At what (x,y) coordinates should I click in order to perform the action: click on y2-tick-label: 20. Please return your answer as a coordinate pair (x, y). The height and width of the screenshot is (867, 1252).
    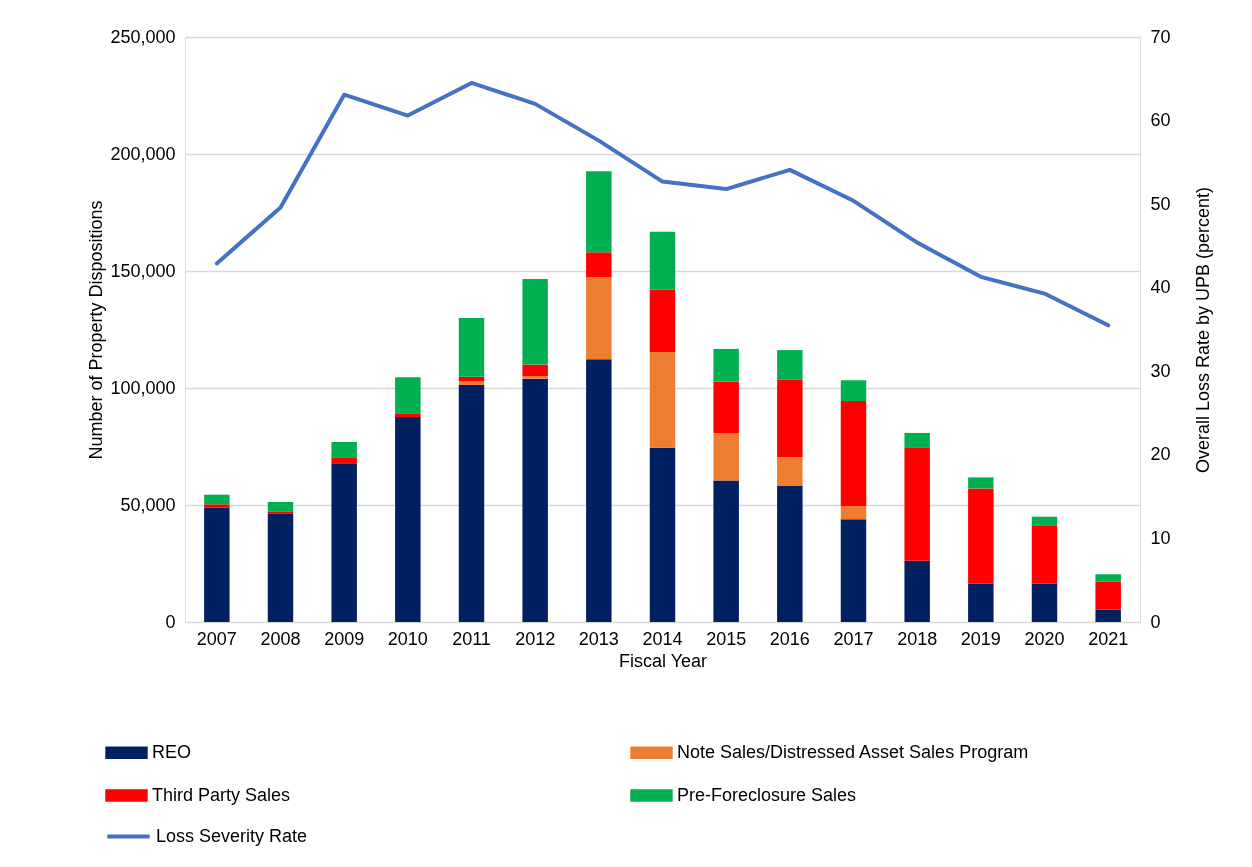
    Looking at the image, I should click on (1160, 454).